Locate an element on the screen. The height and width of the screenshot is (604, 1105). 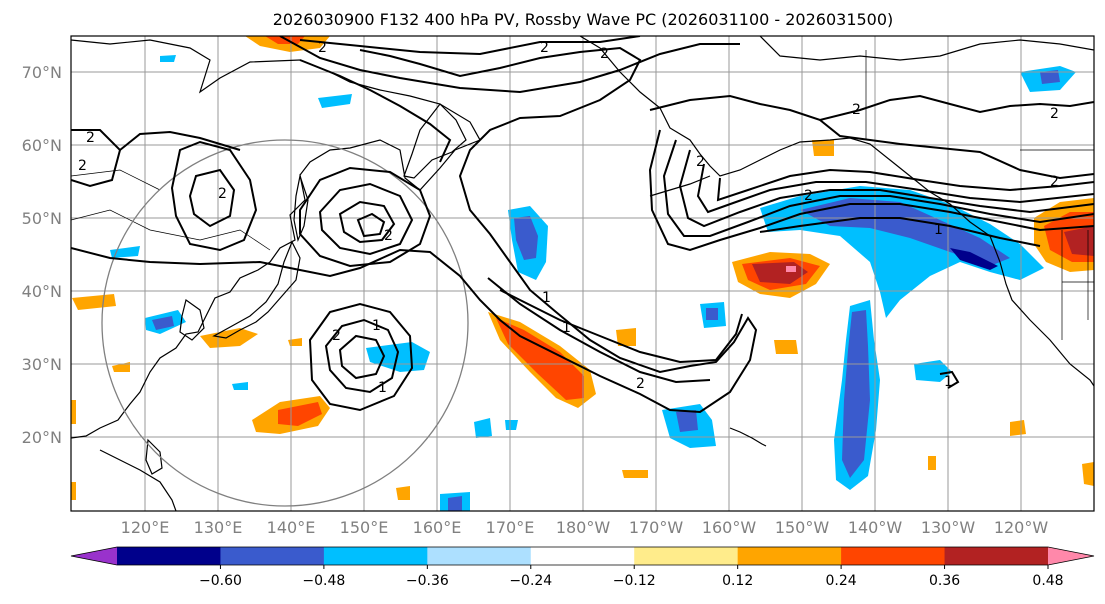
lat-label: 30°N is located at coordinates (42, 364).